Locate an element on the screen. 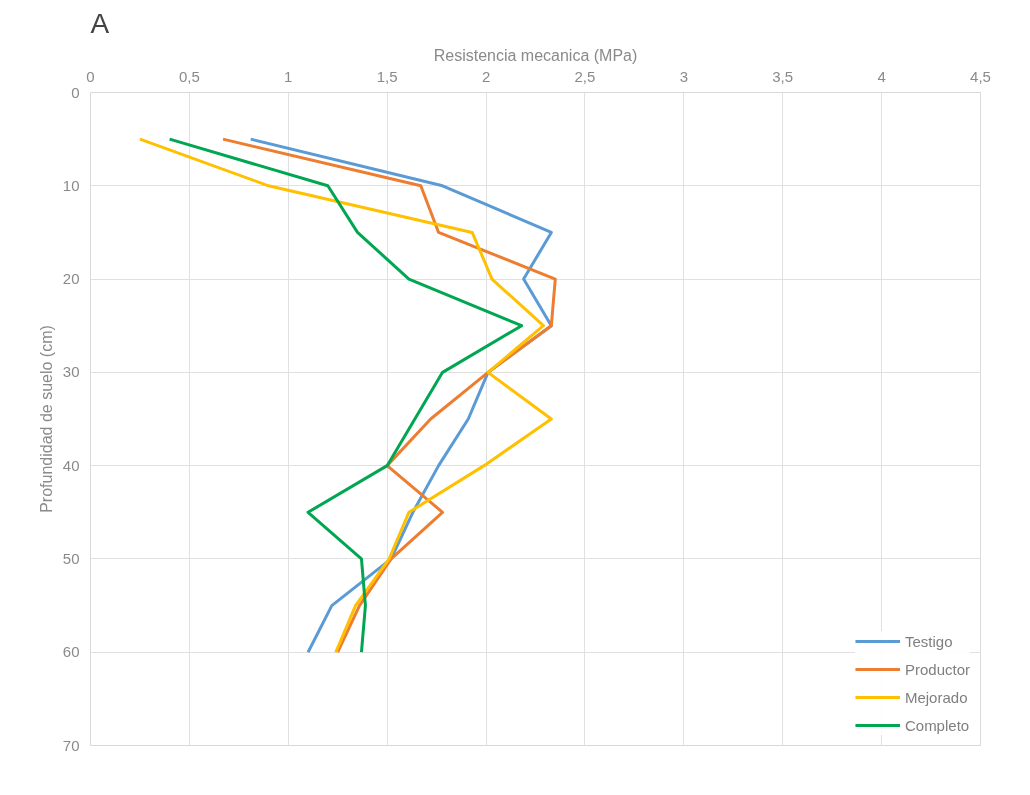 This screenshot has width=1030, height=795. x-tick-label: 1 is located at coordinates (288, 76).